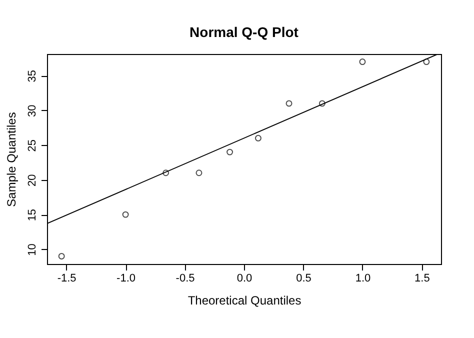 The image size is (474, 338). I want to click on x-tick-label: -1.5, so click(66, 278).